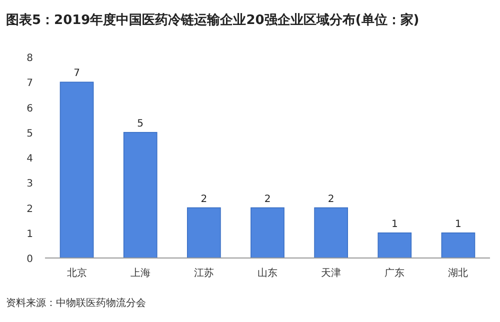 Image resolution: width=500 pixels, height=322 pixels. Describe the element at coordinates (213, 20) in the screenshot. I see `chart-title: 图表5：2019年度中国医药冷链运输企业20强企业区域分布(单位：家)` at that location.